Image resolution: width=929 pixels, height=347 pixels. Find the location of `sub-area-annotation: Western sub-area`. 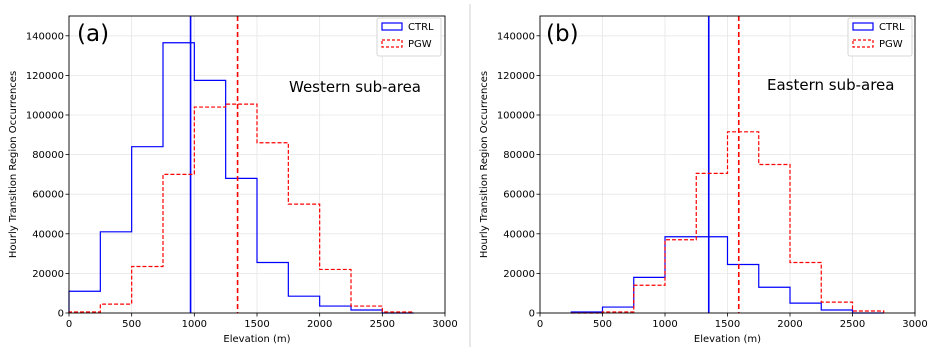

sub-area-annotation: Western sub-area is located at coordinates (355, 87).